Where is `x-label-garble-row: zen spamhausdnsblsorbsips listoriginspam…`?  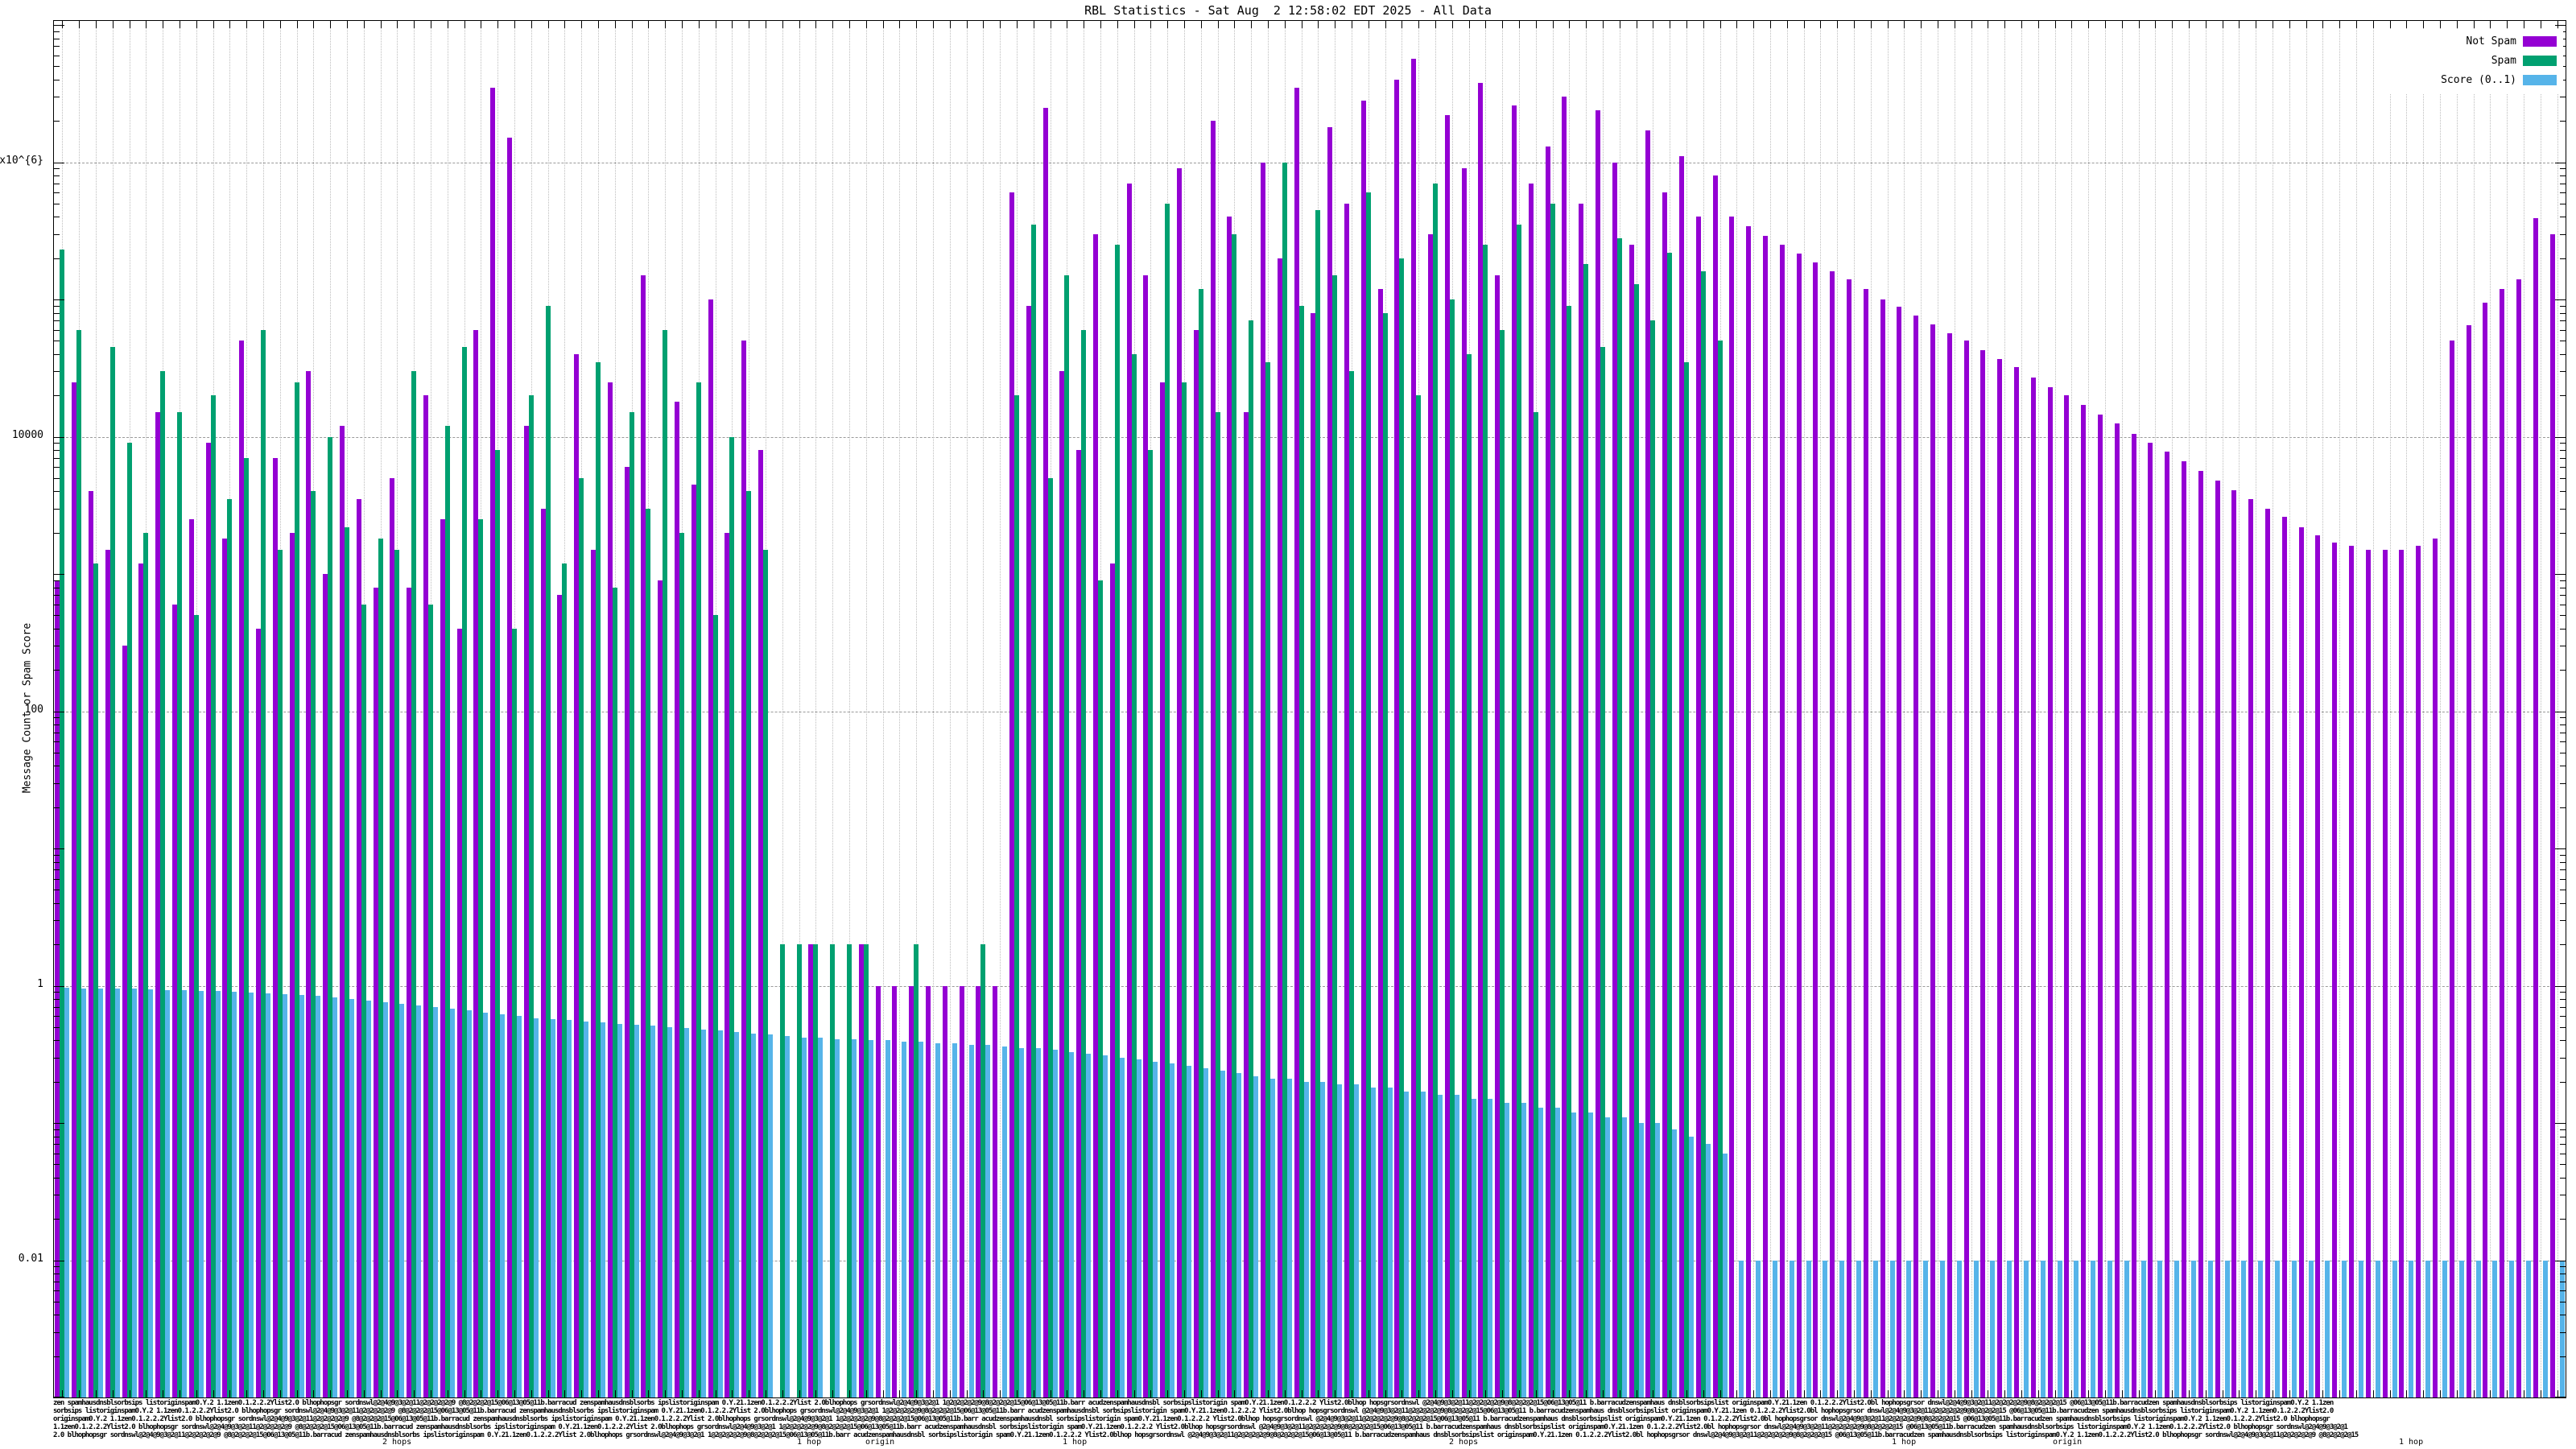 x-label-garble-row: zen spamhausdnsblsorbsips listoriginspam… is located at coordinates (1193, 1403).